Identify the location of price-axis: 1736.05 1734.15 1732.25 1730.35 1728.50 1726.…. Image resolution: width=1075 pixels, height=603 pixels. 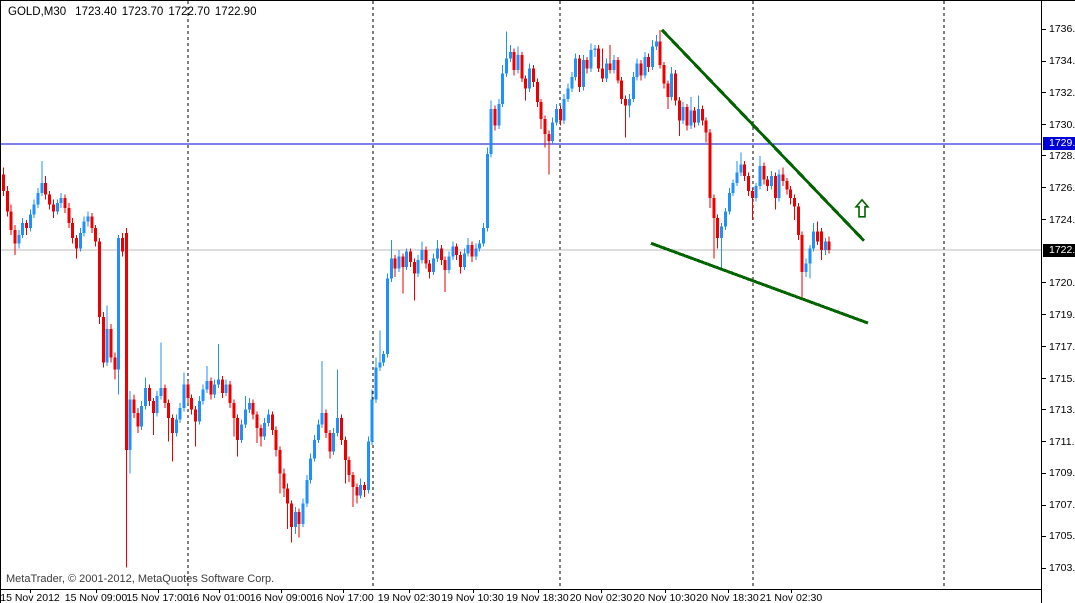
(1058, 302).